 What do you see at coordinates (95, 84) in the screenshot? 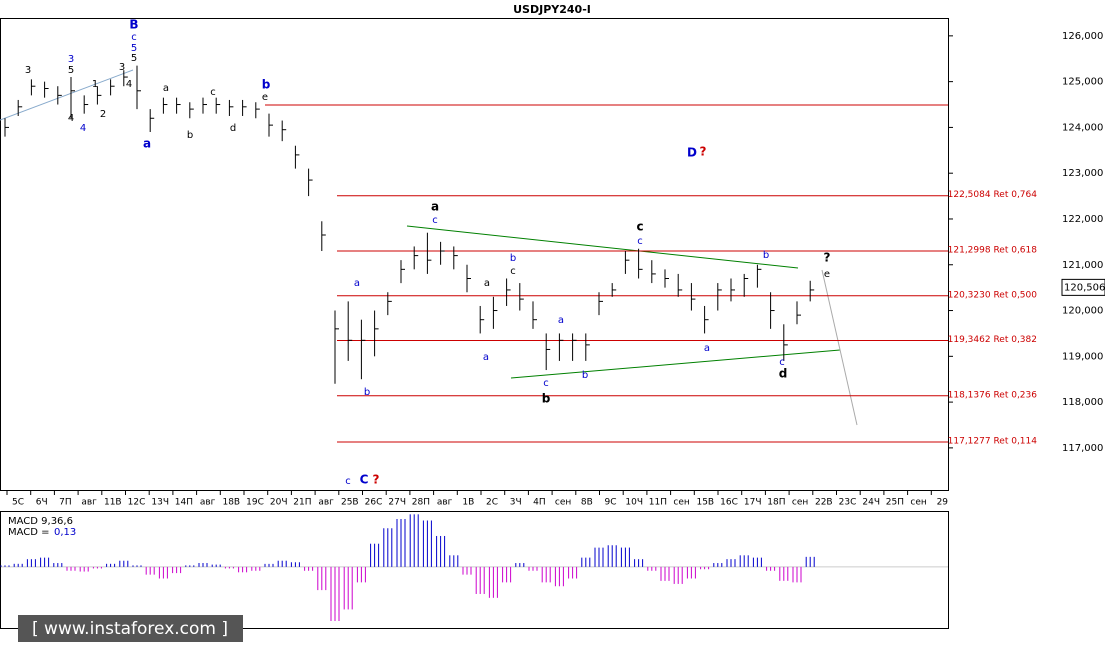
I see `wave-label: 1` at bounding box center [95, 84].